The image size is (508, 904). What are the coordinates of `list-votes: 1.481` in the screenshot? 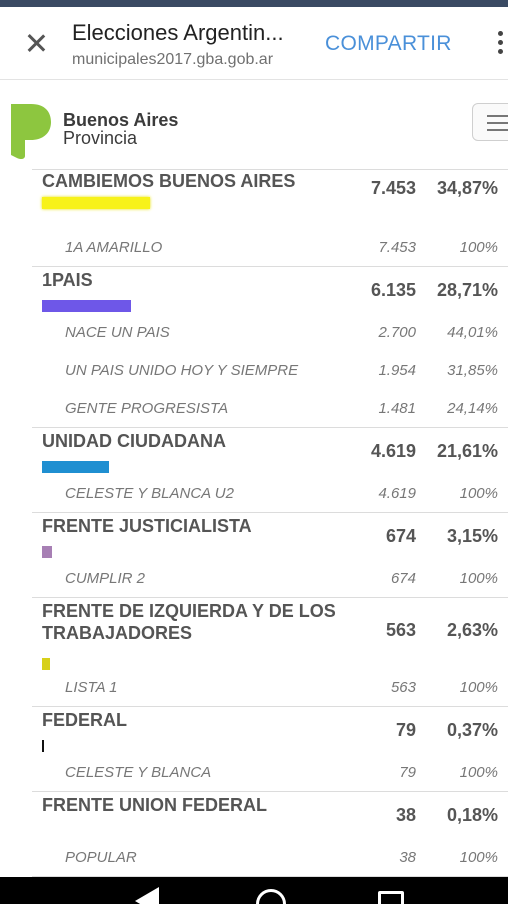 It's located at (397, 408).